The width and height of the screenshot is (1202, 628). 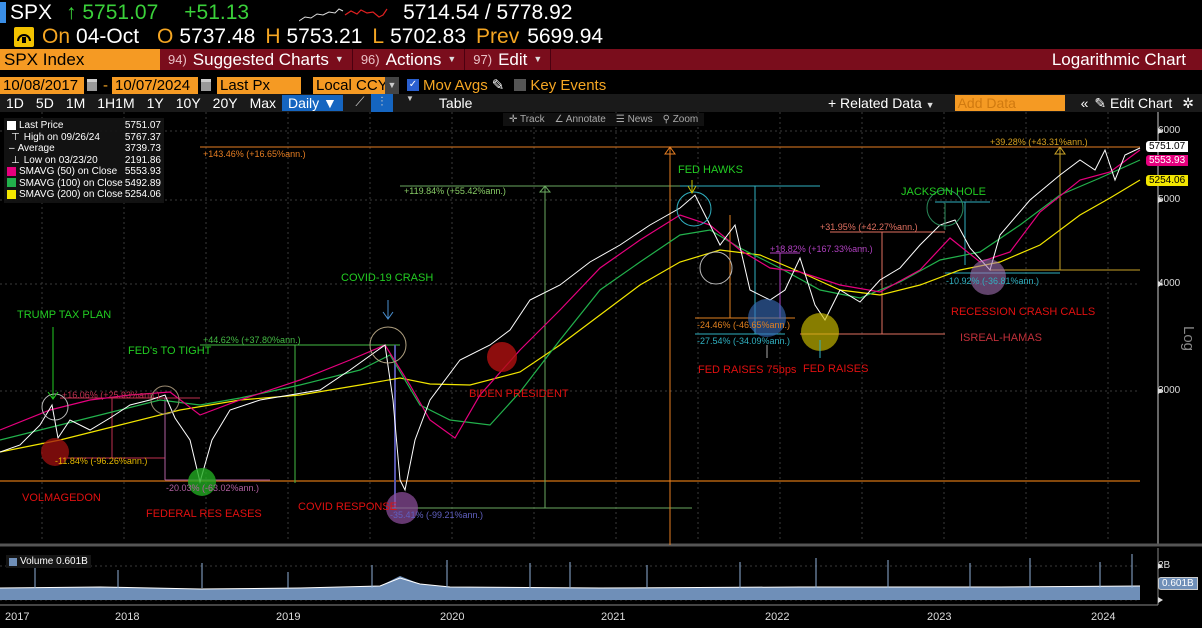 I want to click on related-data-button: + Related Data ▼, so click(x=881, y=103).